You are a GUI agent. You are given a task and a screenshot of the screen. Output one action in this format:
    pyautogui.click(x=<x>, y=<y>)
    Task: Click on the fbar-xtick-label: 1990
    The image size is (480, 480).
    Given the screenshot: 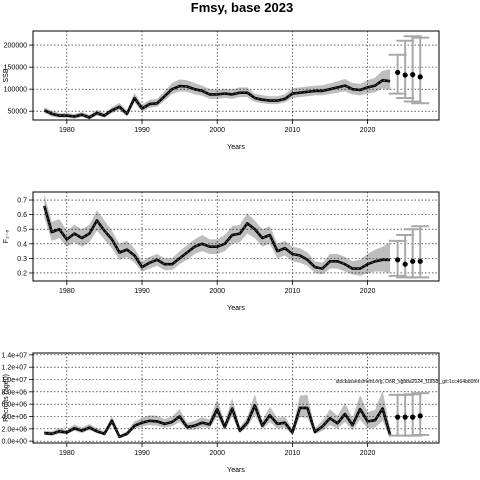 What is the action you would take?
    pyautogui.click(x=142, y=291)
    